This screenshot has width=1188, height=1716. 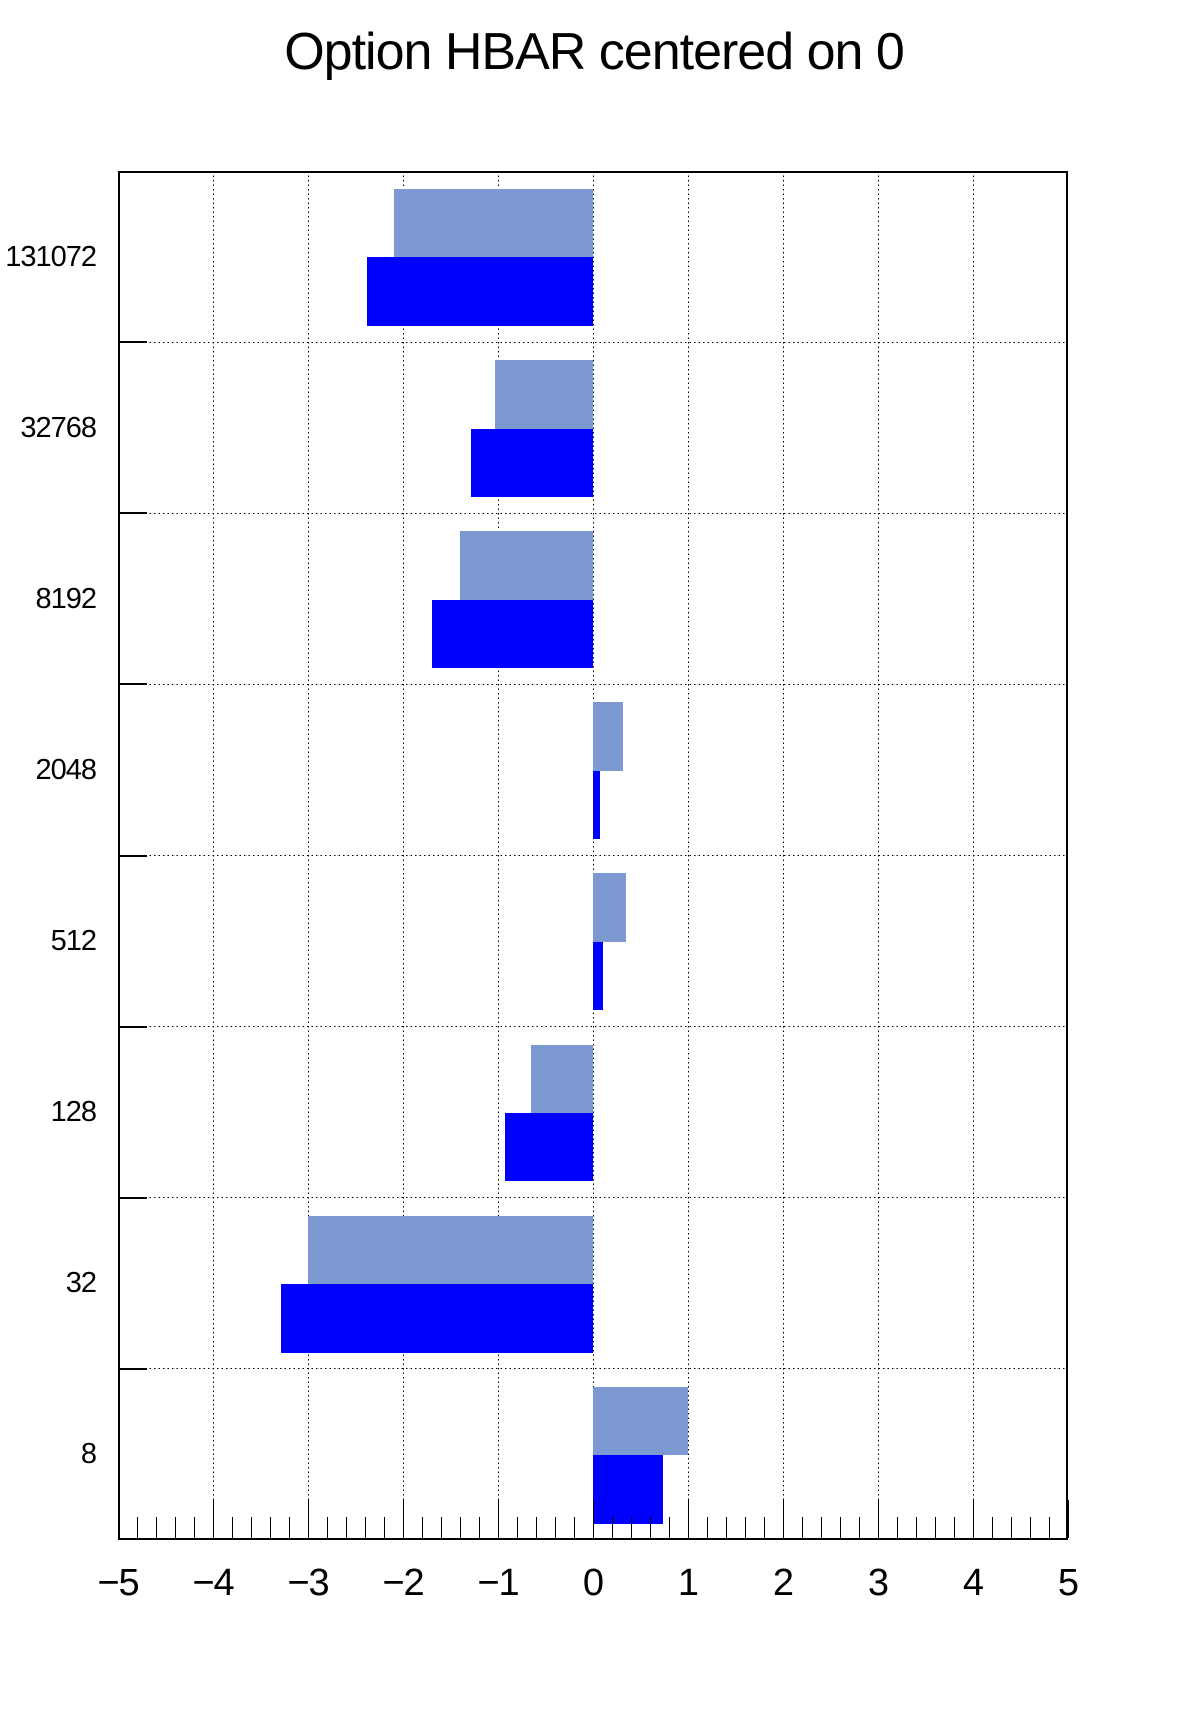 What do you see at coordinates (73, 1112) in the screenshot?
I see `y-tick-label: 128` at bounding box center [73, 1112].